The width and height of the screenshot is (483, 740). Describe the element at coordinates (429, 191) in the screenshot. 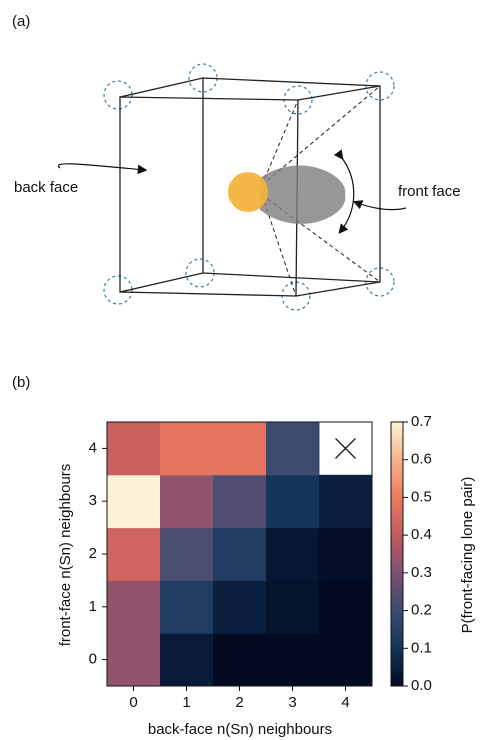

I see `label: front face` at that location.